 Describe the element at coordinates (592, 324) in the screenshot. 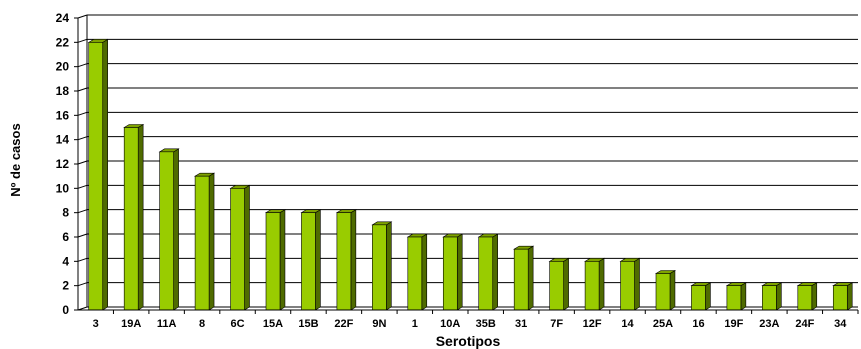

I see `x-tick-label: 12F` at that location.